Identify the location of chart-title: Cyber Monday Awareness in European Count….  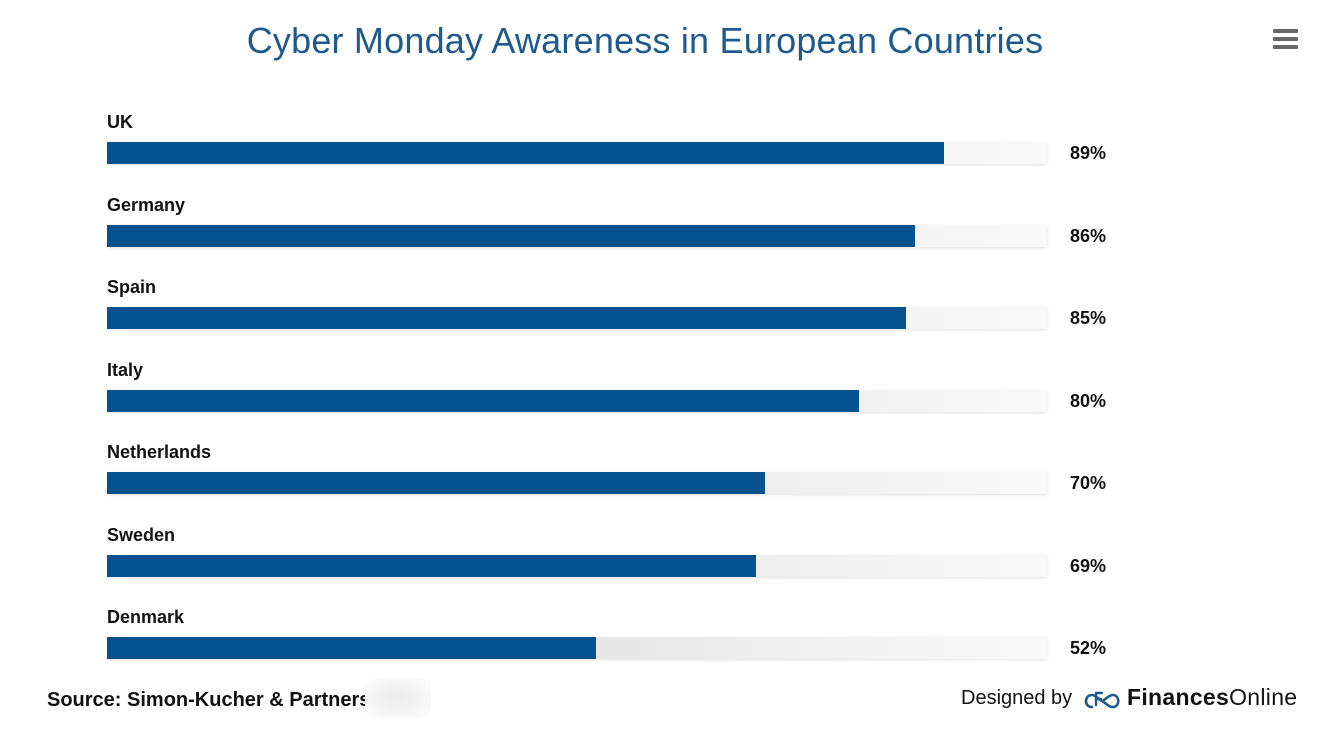
(645, 40).